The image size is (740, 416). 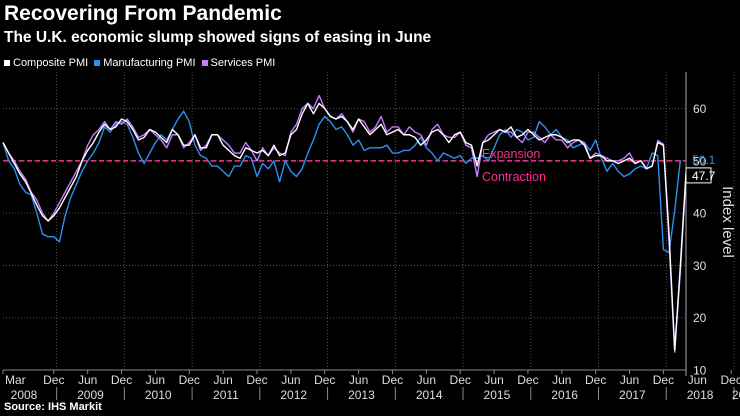 What do you see at coordinates (595, 380) in the screenshot?
I see `x-tick-label-17: Dec` at bounding box center [595, 380].